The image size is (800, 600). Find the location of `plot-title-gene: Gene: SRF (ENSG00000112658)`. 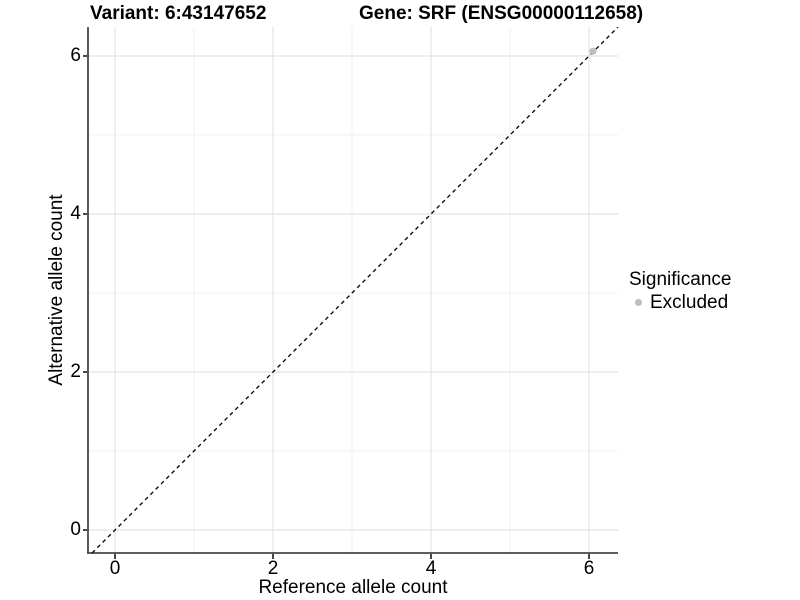

plot-title-gene: Gene: SRF (ENSG00000112658) is located at coordinates (501, 13).